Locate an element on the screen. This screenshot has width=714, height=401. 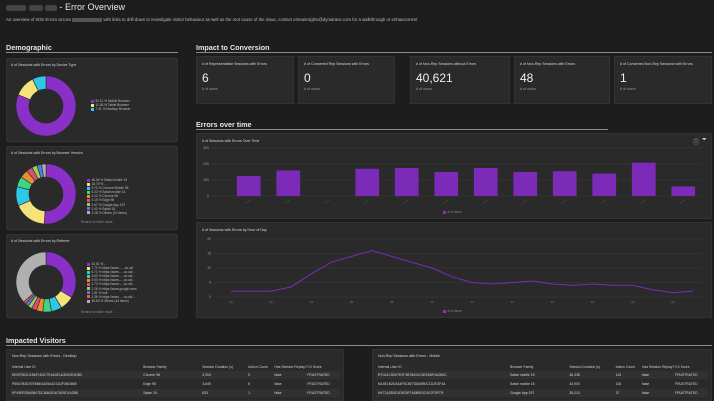
legend-item: 36.63 % Others (44 items) is located at coordinates (112, 301).